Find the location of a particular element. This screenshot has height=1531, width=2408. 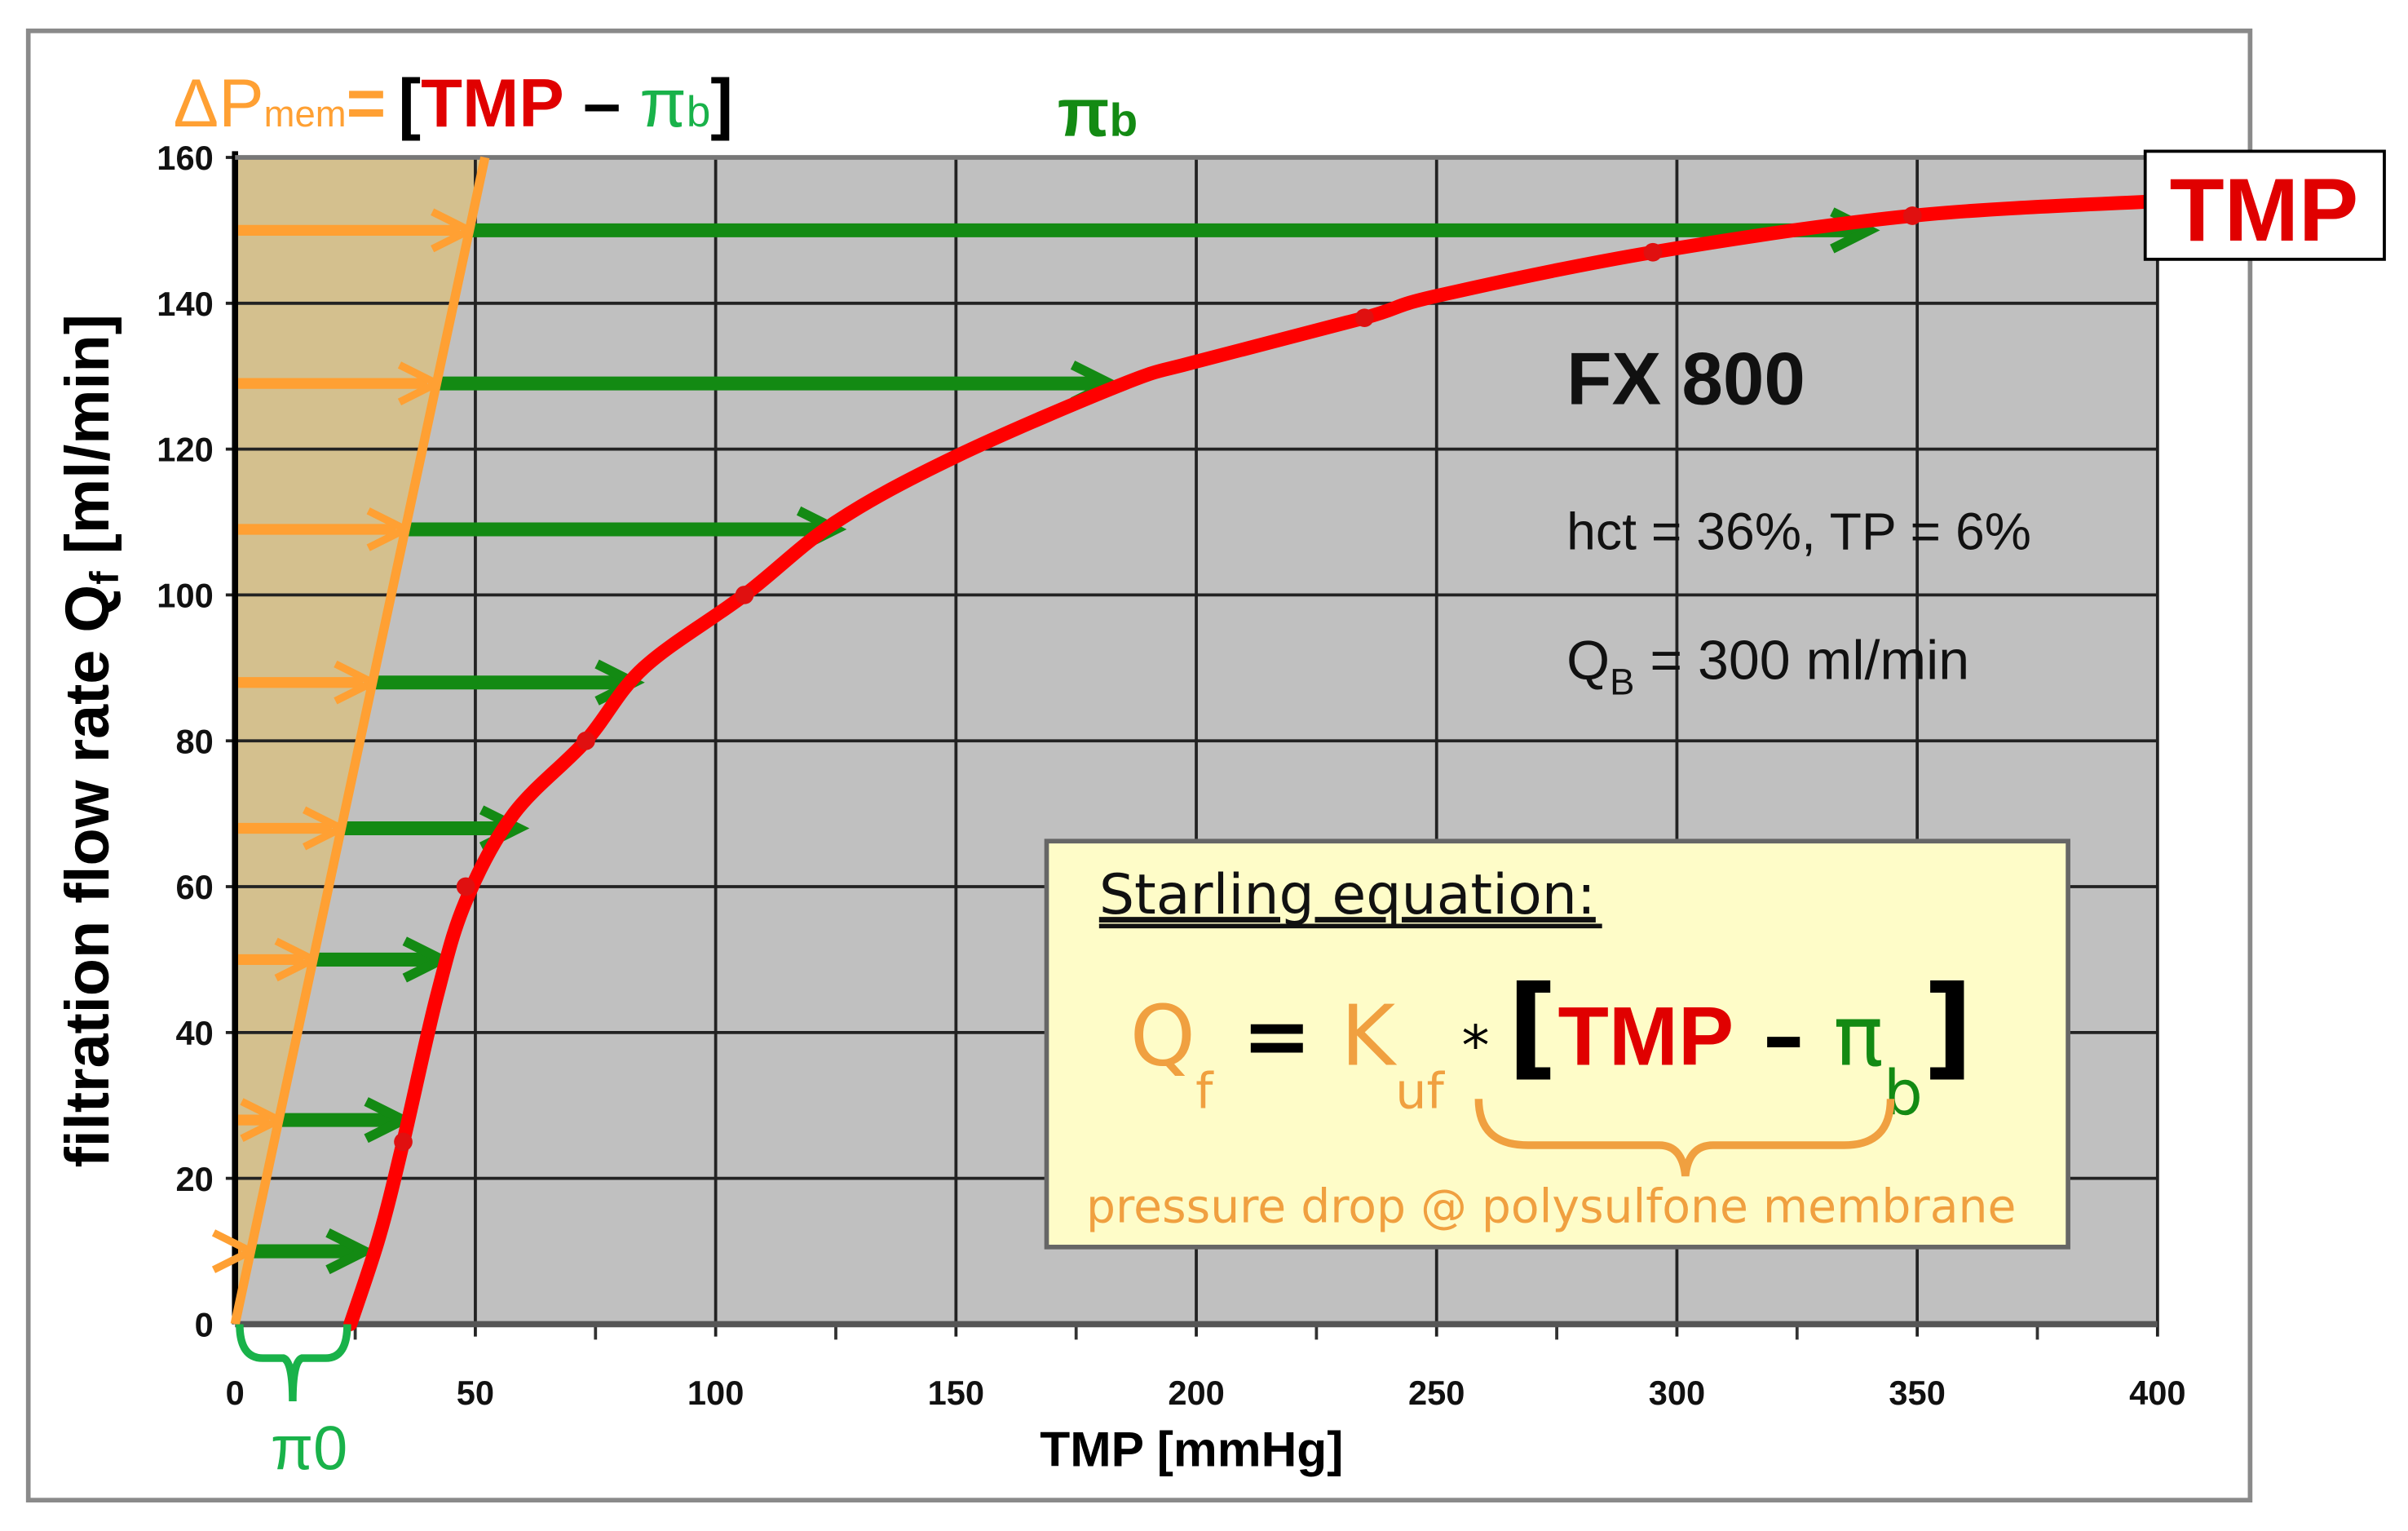

y-tick-label: 160 is located at coordinates (185, 158).